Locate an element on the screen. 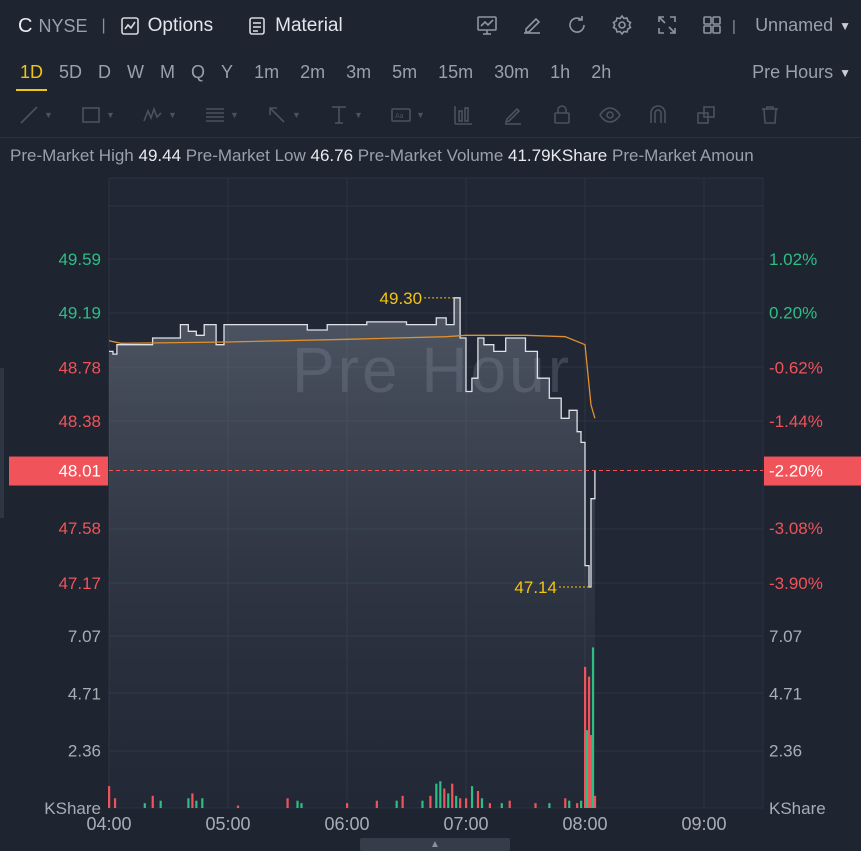 Image resolution: width=861 pixels, height=851 pixels. lock-icon is located at coordinates (562, 115).